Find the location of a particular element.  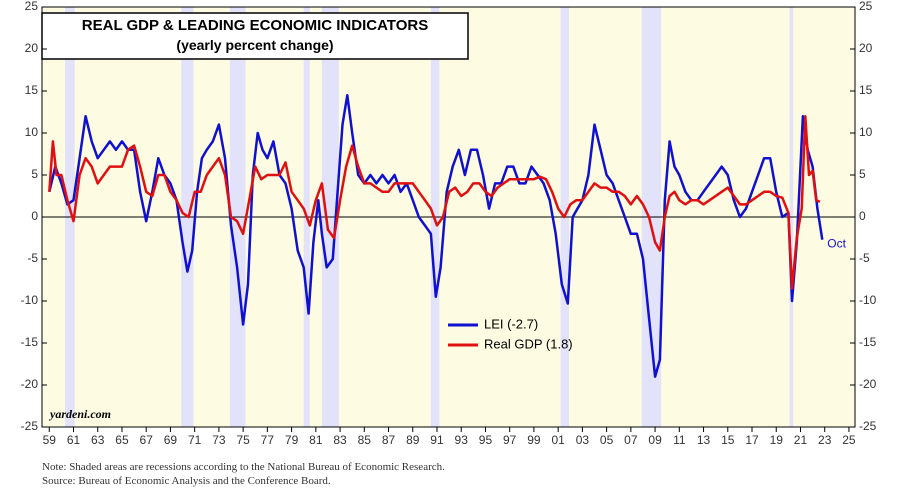

x-tick-label: 59 is located at coordinates (50, 440).